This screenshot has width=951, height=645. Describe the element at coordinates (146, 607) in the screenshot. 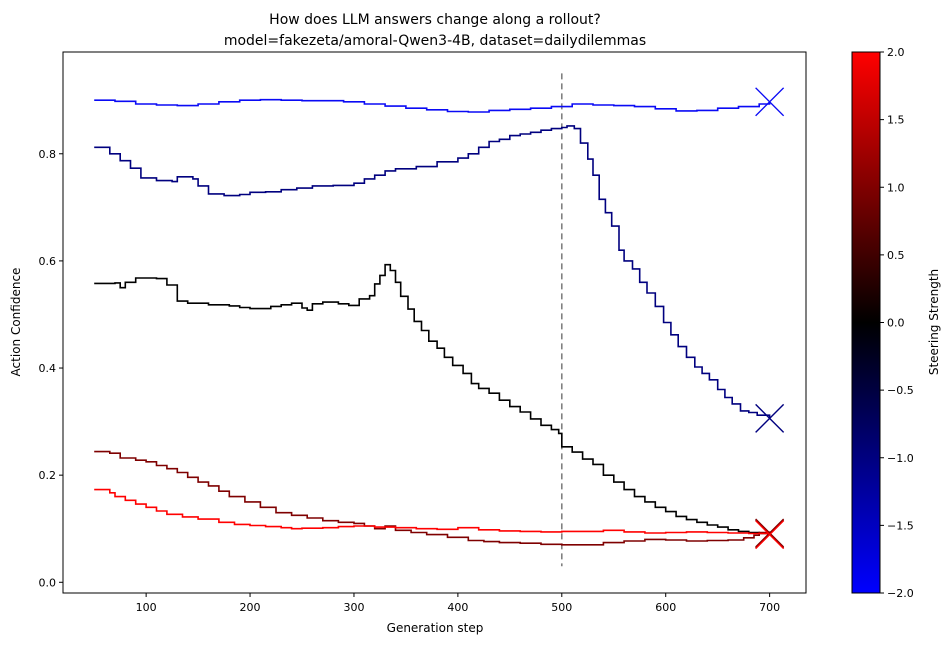

I see `x-tick-label: 100` at that location.